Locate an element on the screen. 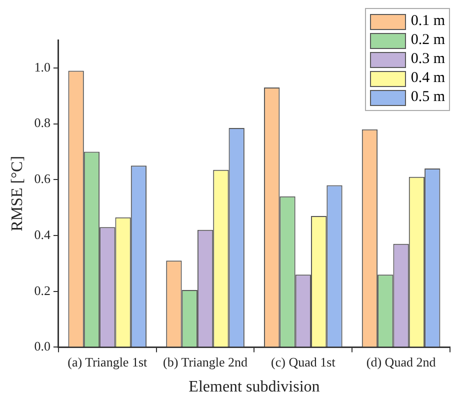  legend-label: 0.4 m is located at coordinates (427, 78).